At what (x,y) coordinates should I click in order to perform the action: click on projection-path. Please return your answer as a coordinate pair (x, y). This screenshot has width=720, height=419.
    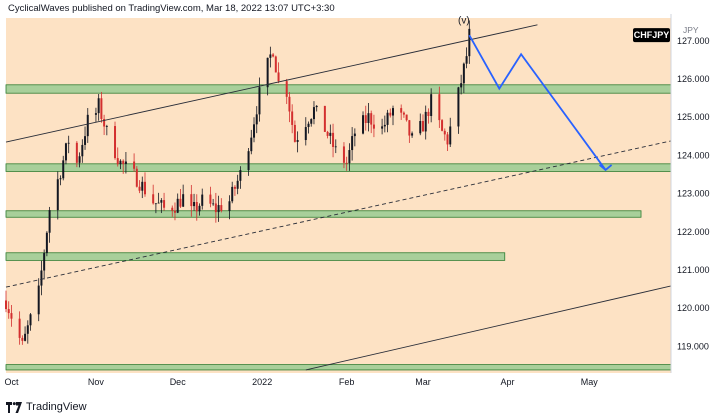
    Looking at the image, I should click on (540, 103).